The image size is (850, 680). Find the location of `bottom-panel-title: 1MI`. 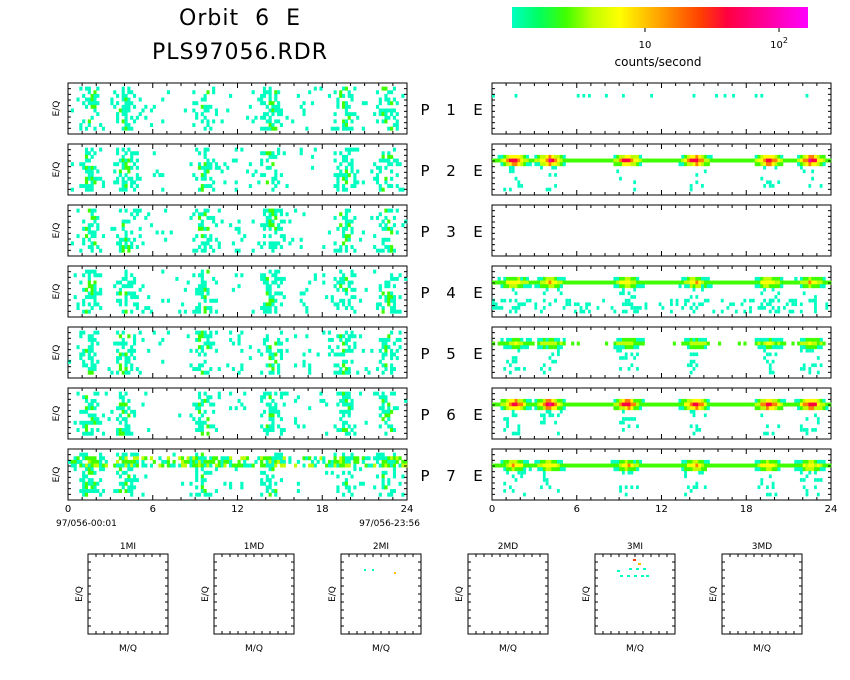

bottom-panel-title: 1MI is located at coordinates (128, 547).